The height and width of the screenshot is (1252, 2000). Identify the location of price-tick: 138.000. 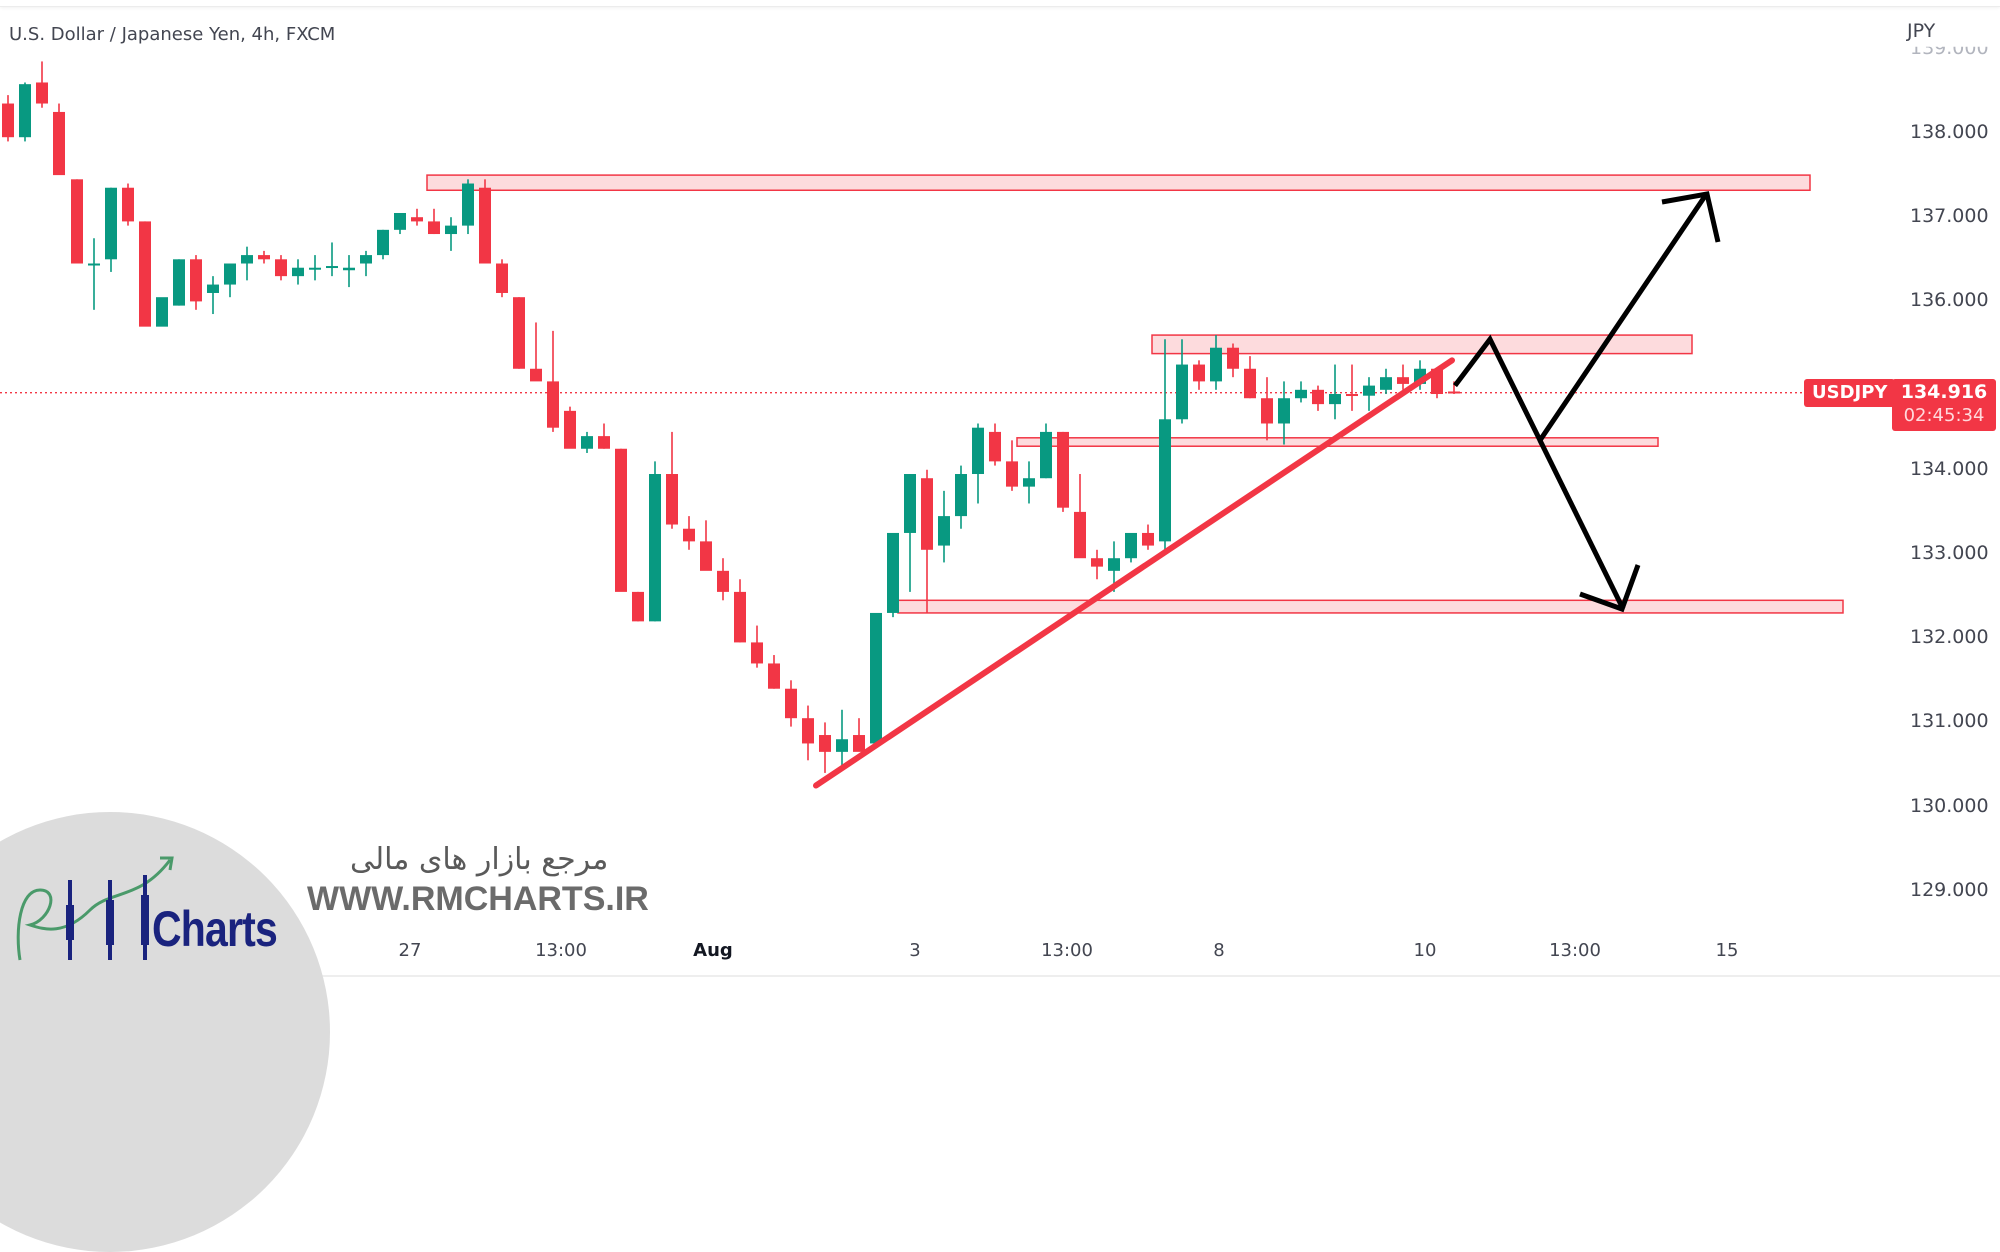
(1949, 132).